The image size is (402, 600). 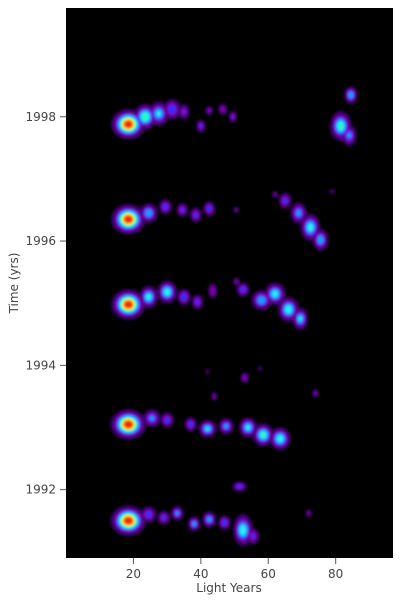 I want to click on y-tick-label: 1996, so click(x=40, y=241).